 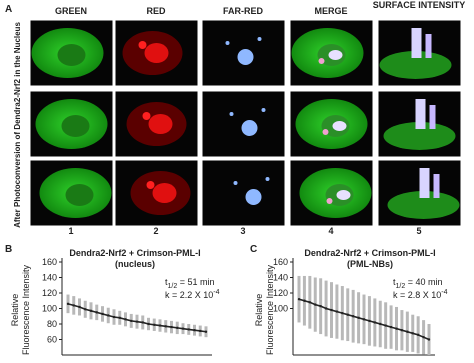 What do you see at coordinates (52, 340) in the screenshot?
I see `y-tick-label: 60` at bounding box center [52, 340].